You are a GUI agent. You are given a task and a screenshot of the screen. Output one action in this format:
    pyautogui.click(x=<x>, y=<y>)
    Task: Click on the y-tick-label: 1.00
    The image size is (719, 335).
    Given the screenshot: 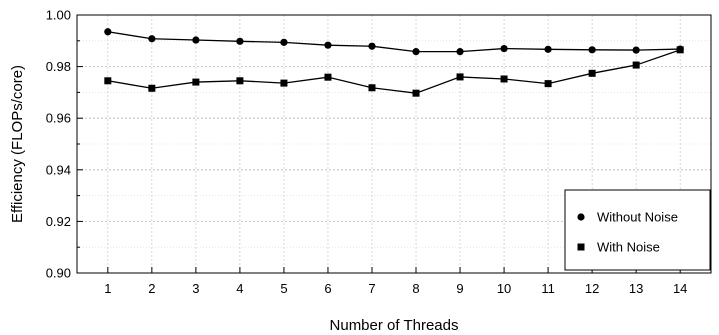 What is the action you would take?
    pyautogui.click(x=58, y=15)
    